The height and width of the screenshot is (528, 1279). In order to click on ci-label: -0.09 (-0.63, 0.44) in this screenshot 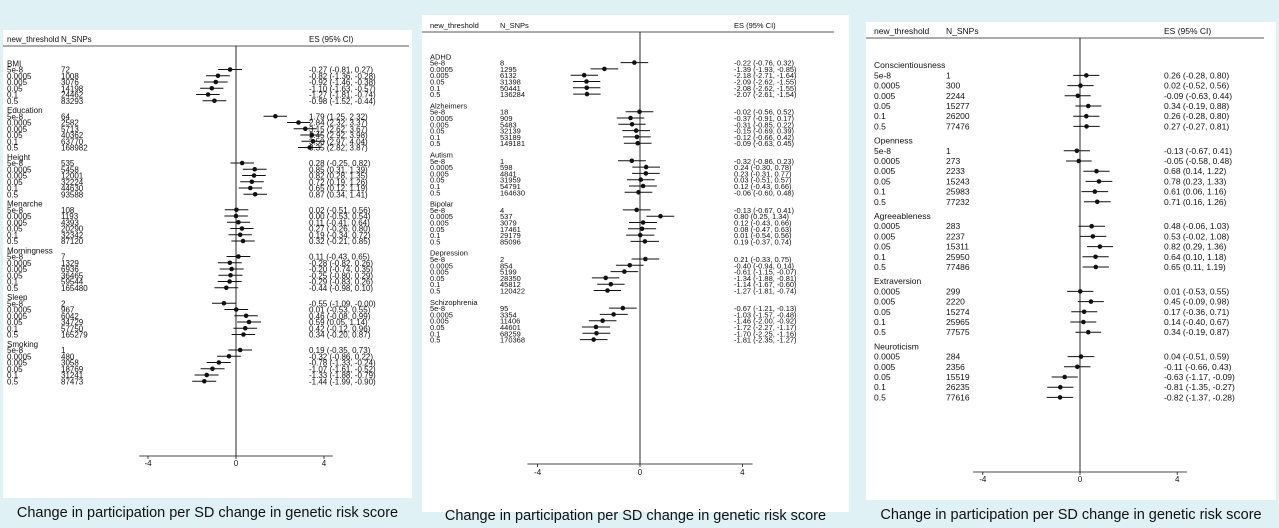, I will do `click(1198, 96)`.